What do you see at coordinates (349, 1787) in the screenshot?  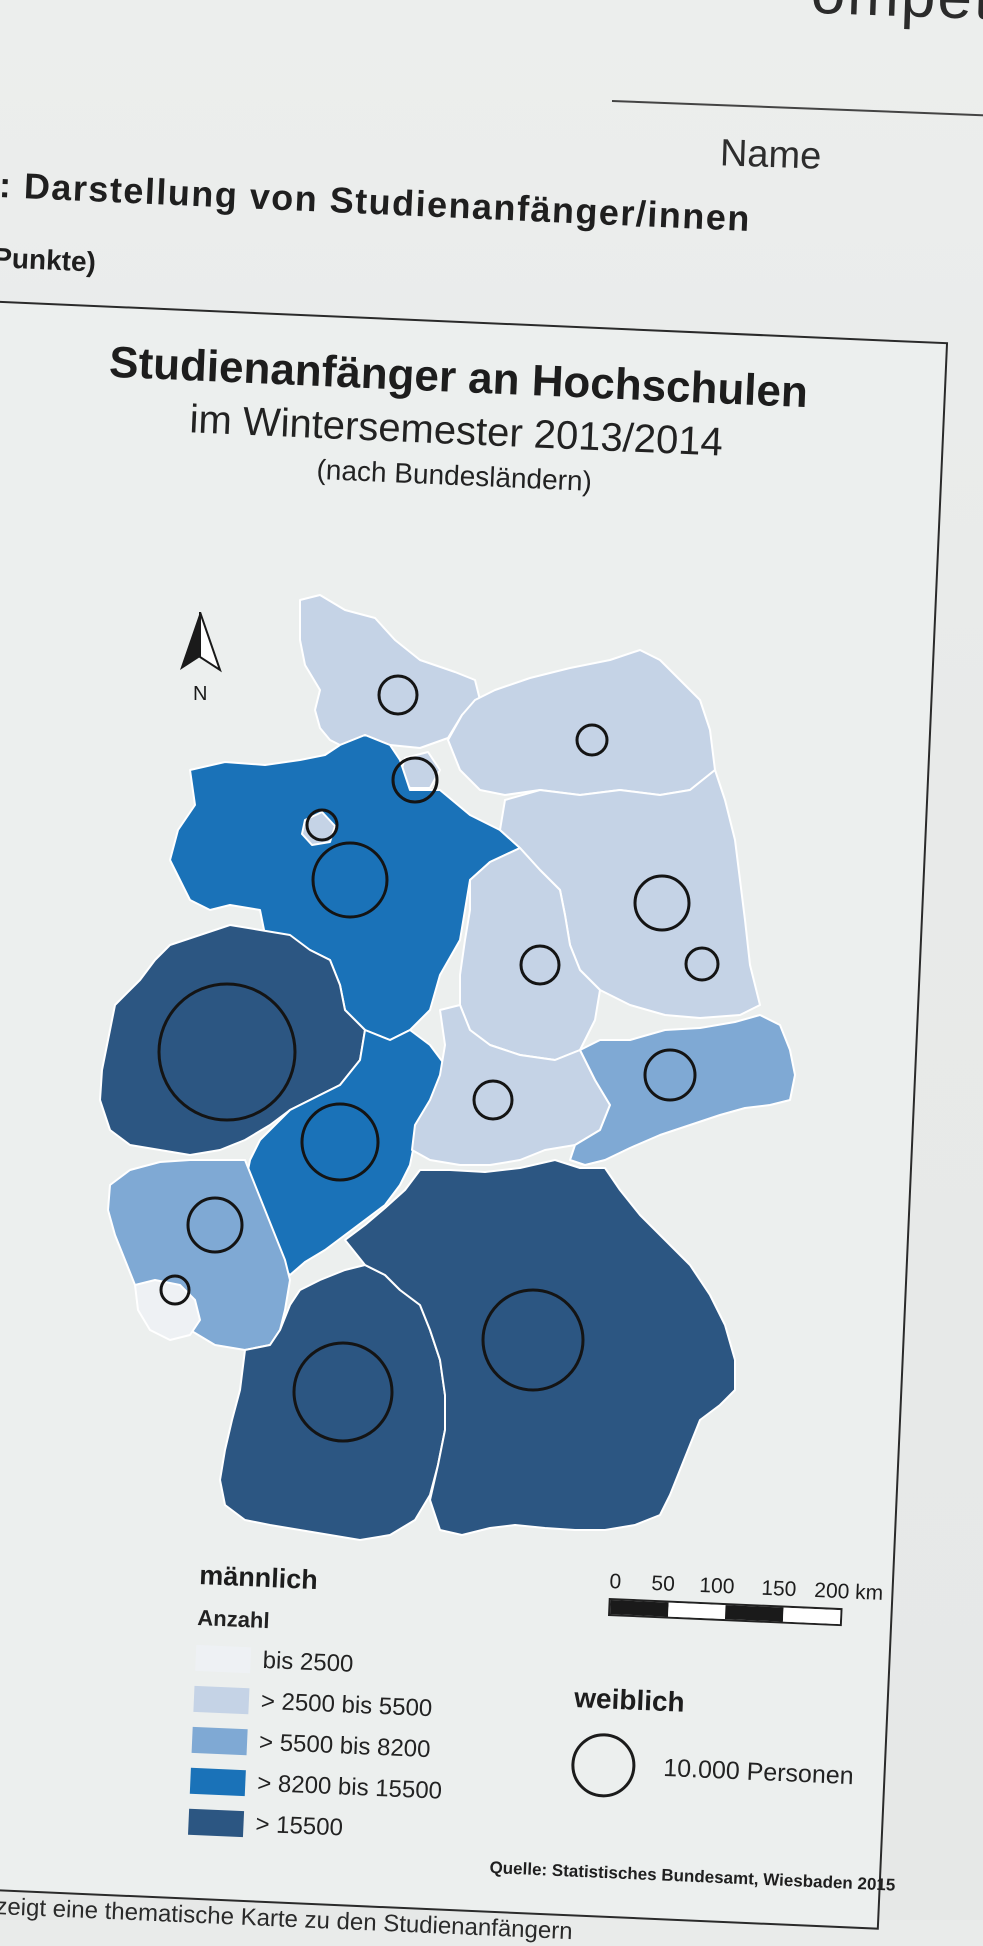 I see `legend-label: > 8200 bis 15500` at bounding box center [349, 1787].